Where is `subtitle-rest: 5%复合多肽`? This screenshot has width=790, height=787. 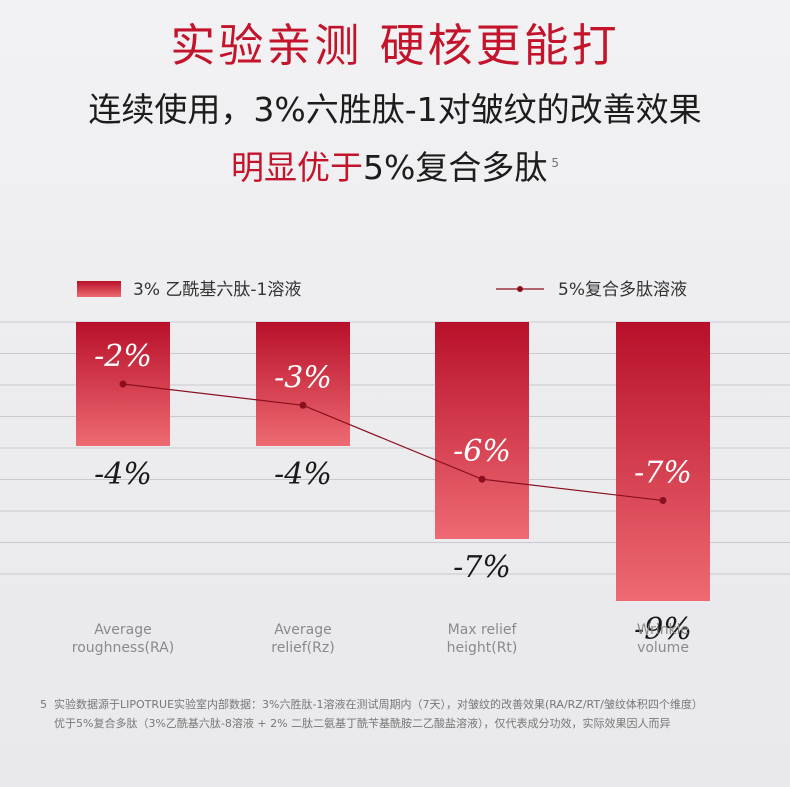 subtitle-rest: 5%复合多肽 is located at coordinates (455, 167).